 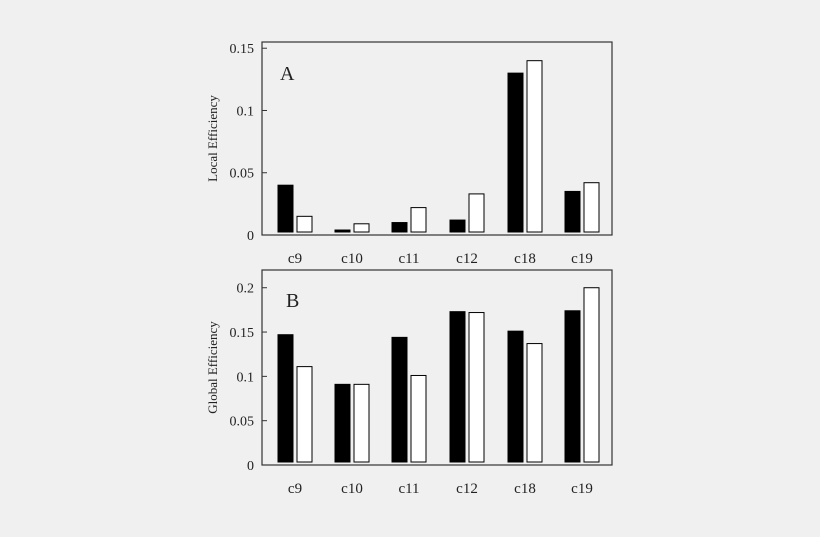 What do you see at coordinates (287, 74) in the screenshot?
I see `panel-a-letter: A` at bounding box center [287, 74].